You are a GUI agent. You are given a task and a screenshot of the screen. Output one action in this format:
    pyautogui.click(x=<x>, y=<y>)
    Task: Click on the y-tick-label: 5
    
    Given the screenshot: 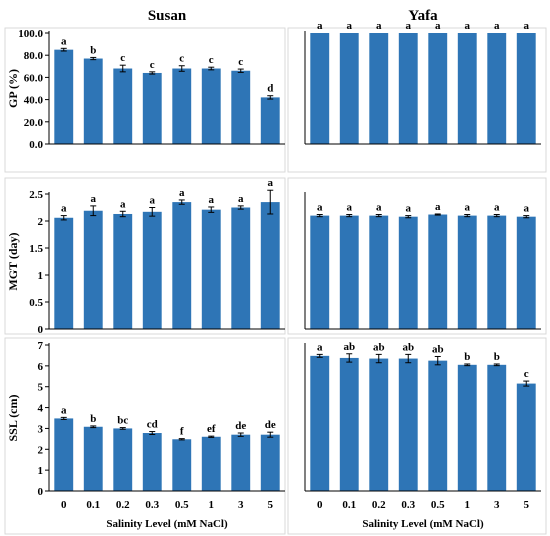 What is the action you would take?
    pyautogui.click(x=41, y=388)
    